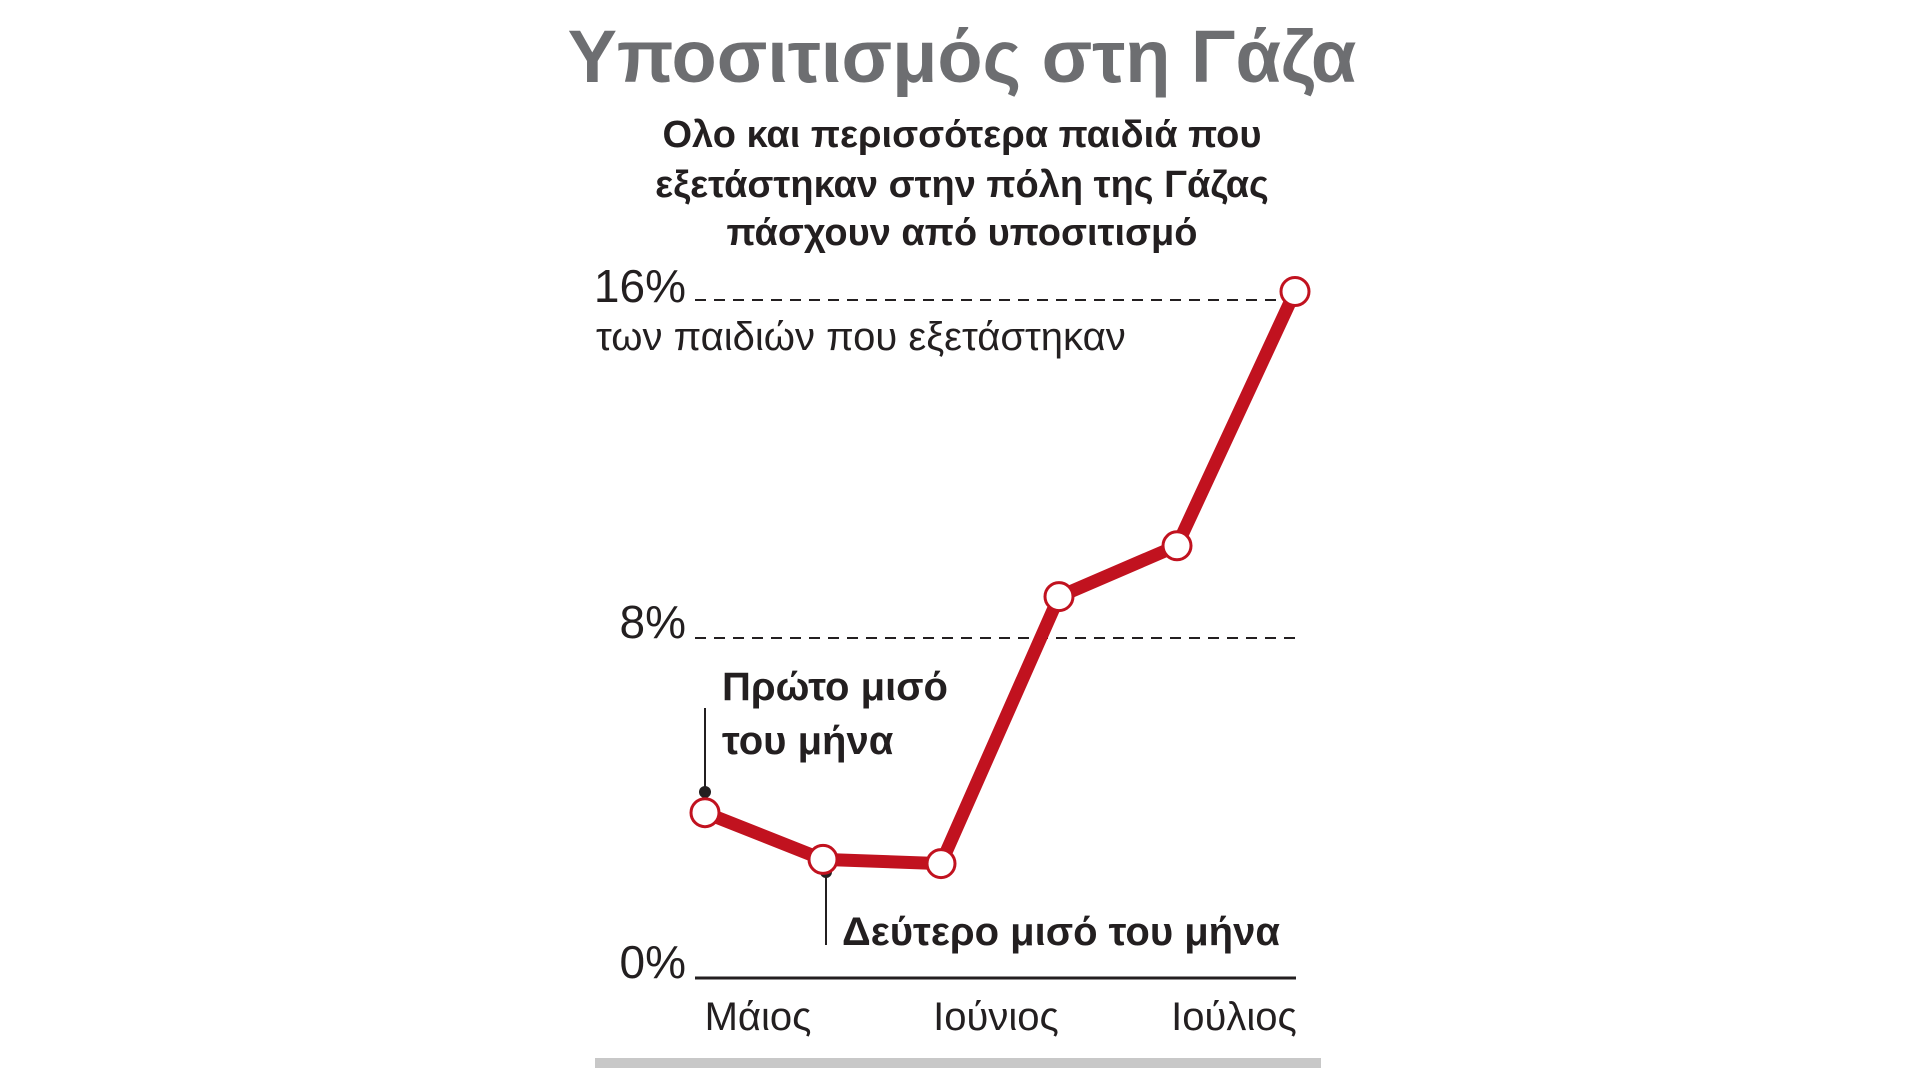  I want to click on first-half-annotation-line-1: Πρώτο μισό, so click(835, 687).